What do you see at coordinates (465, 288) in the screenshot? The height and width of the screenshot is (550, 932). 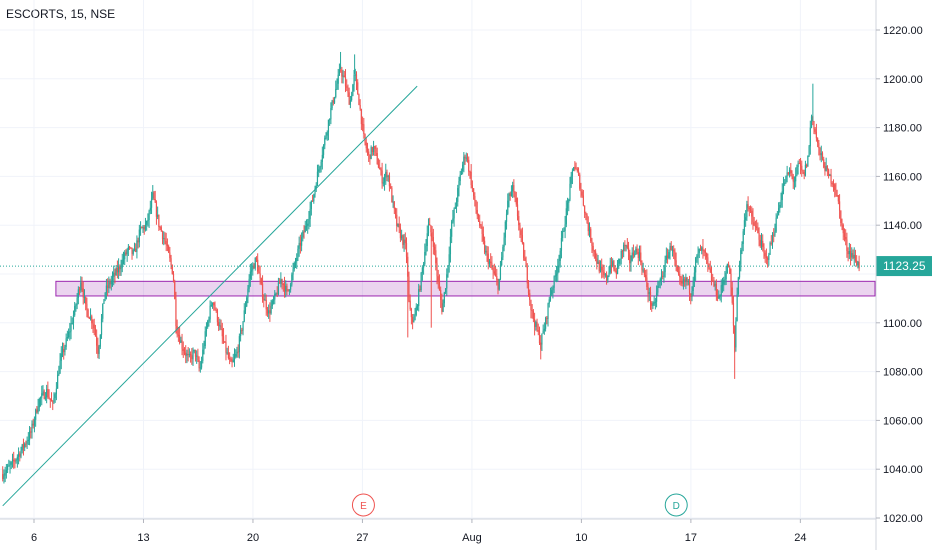 I see `support-zone-rect` at bounding box center [465, 288].